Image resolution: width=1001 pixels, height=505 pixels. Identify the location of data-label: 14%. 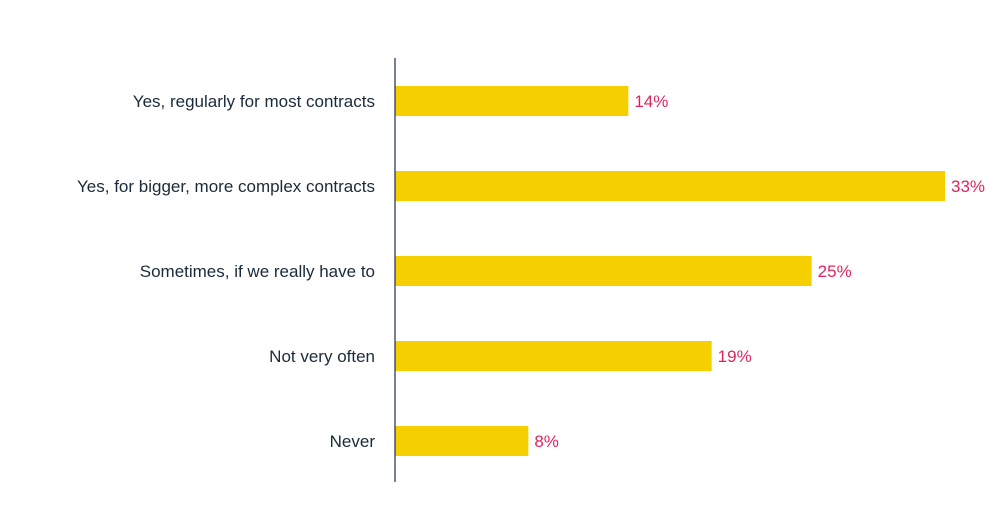
(651, 101).